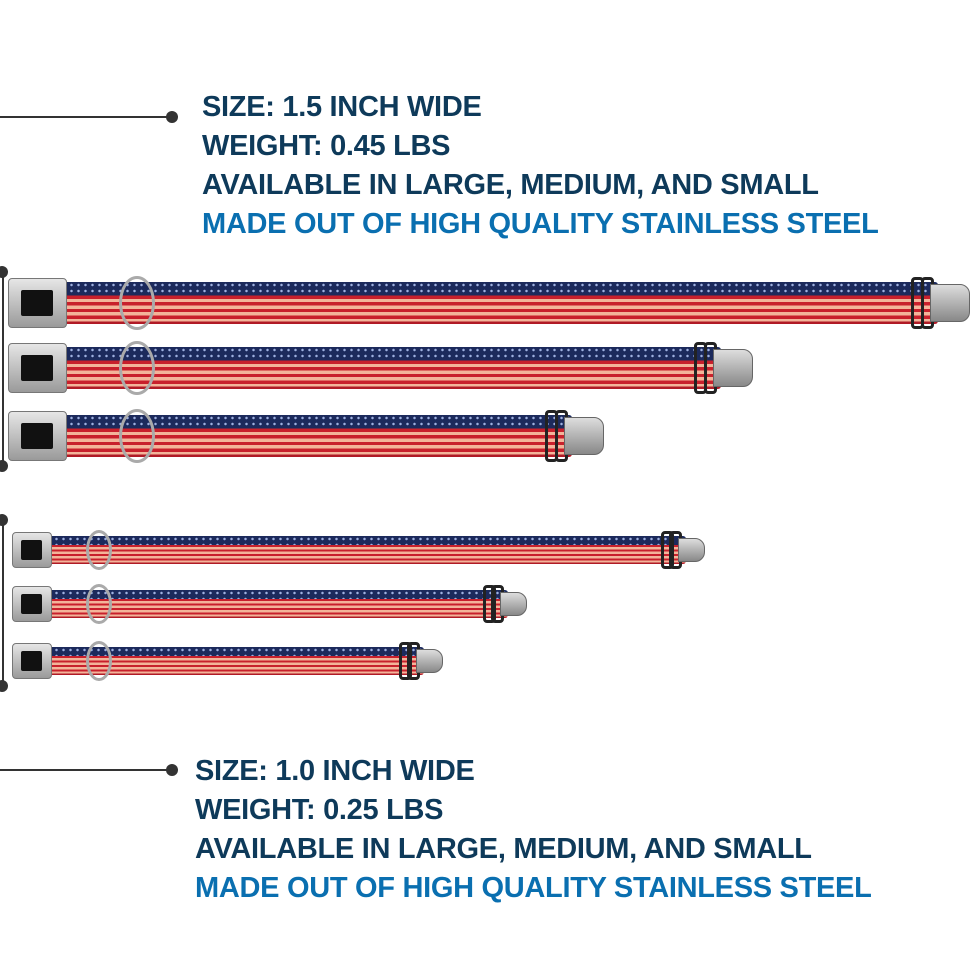 The image size is (970, 971). Describe the element at coordinates (85, 770) in the screenshot. I see `pointer-line-bottom` at that location.